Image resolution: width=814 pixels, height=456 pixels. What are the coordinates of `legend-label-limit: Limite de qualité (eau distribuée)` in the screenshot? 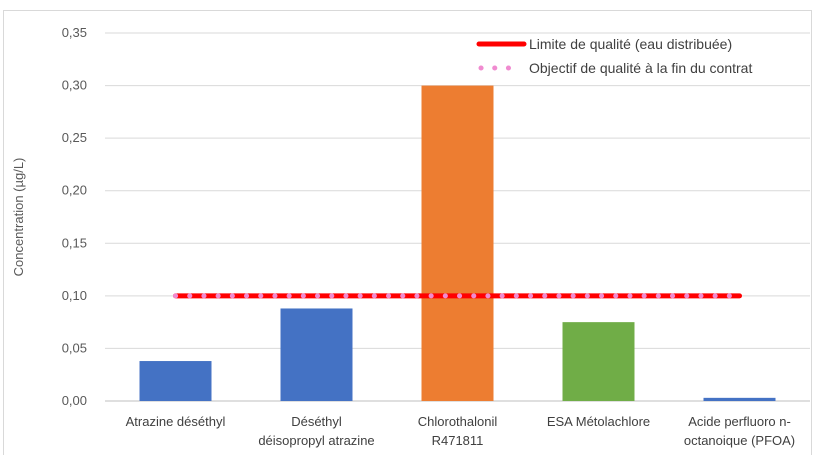 It's located at (630, 44).